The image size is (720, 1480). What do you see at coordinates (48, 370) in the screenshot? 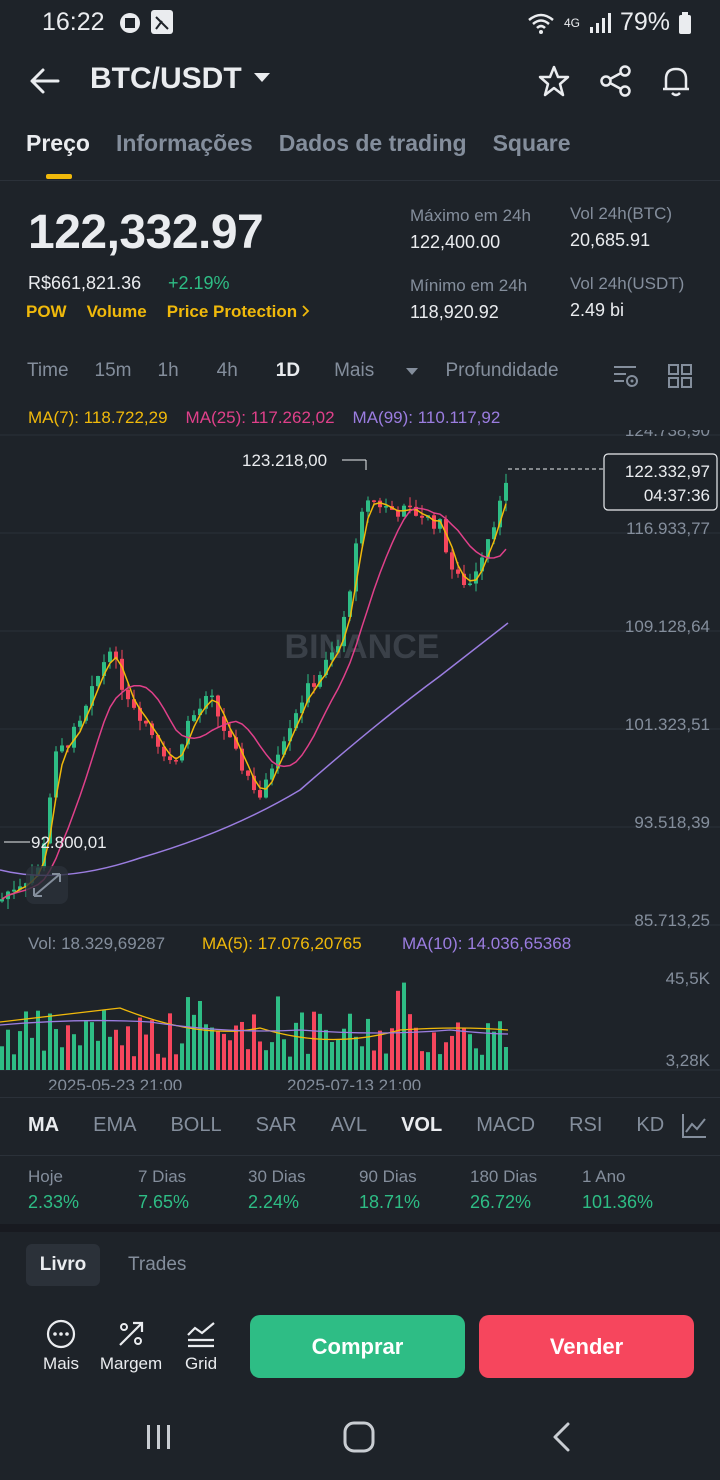
I see `tf-time: Time` at bounding box center [48, 370].